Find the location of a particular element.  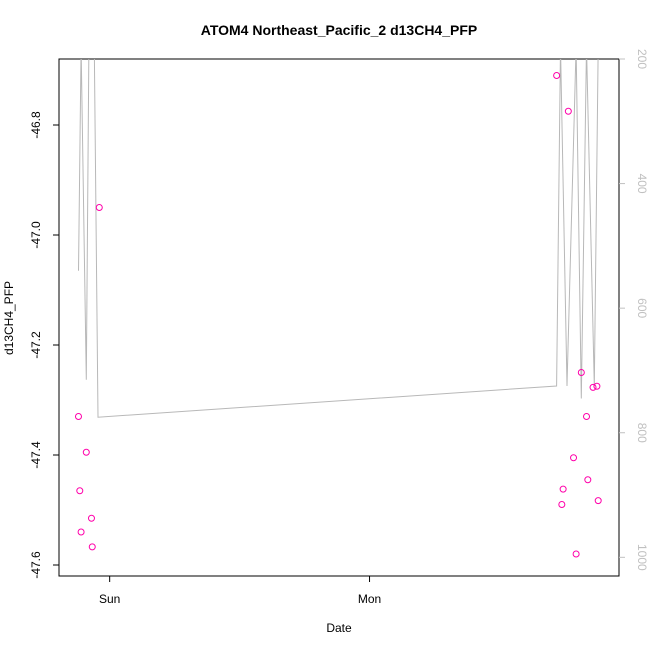

y2-tick-label: 600 is located at coordinates (642, 308).